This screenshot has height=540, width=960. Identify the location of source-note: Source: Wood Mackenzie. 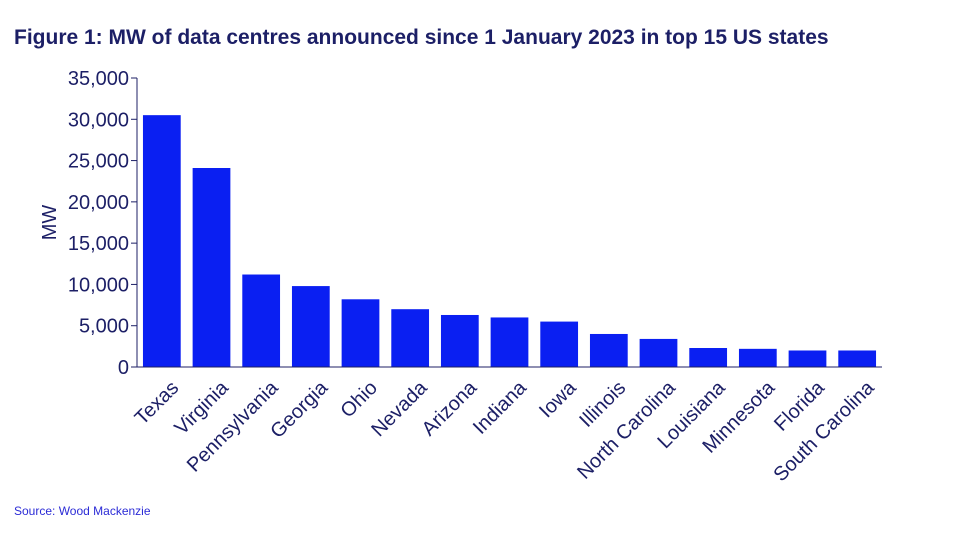
(82, 511).